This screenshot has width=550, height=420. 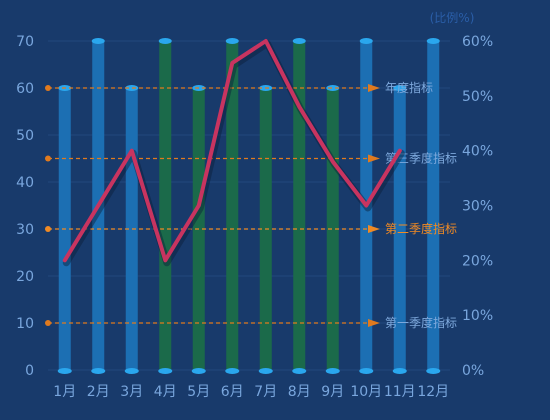 I want to click on x-tick-label: 7月, so click(x=265, y=392).